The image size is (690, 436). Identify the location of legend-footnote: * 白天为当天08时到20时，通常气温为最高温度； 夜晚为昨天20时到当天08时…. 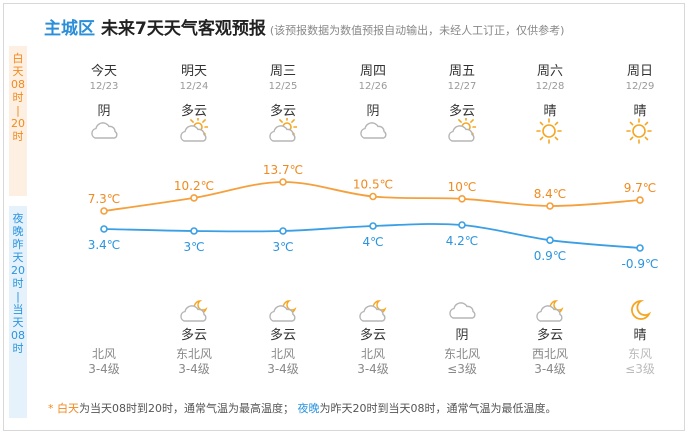
(302, 408).